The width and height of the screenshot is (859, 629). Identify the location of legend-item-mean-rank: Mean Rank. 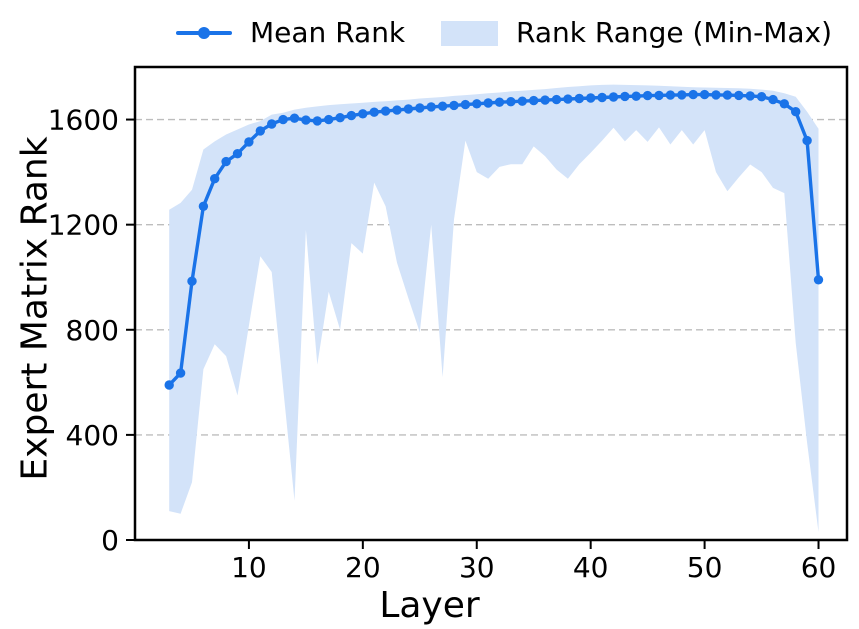
(290, 33).